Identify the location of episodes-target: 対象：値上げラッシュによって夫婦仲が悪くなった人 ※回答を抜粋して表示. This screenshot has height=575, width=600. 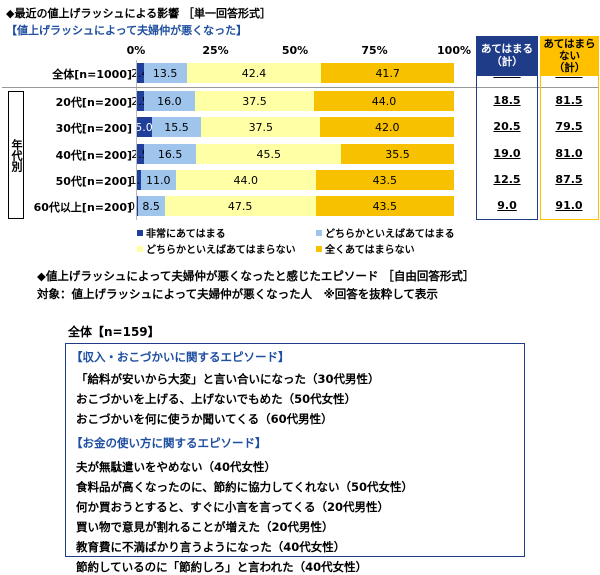
(237, 294).